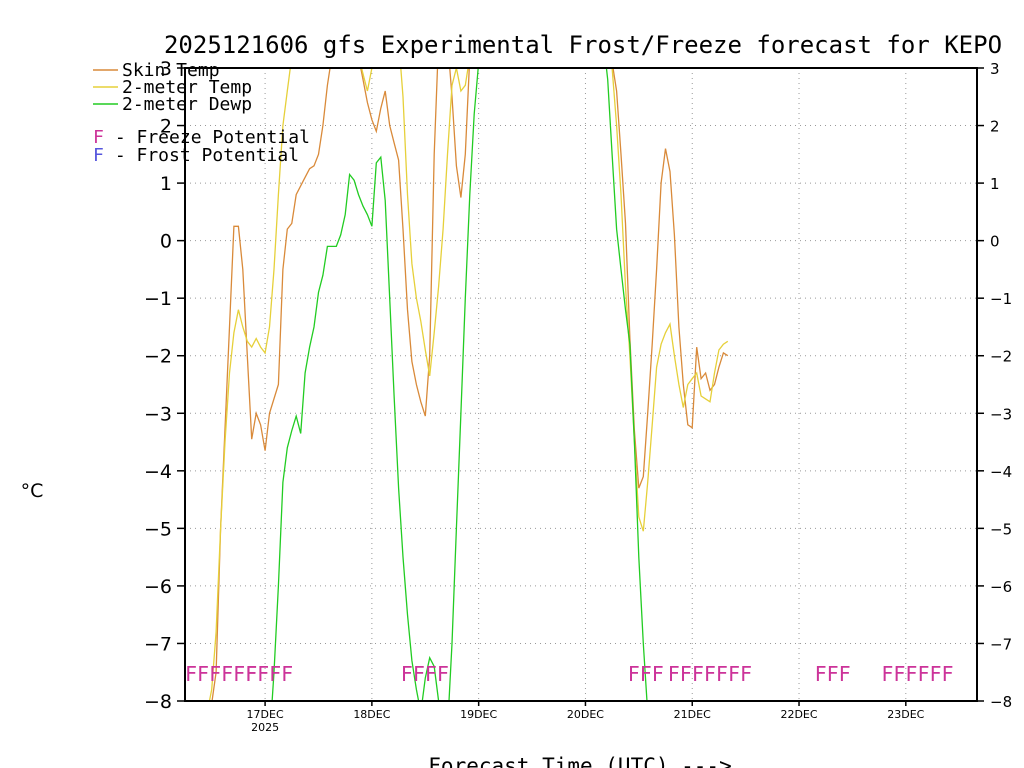 Image resolution: width=1024 pixels, height=768 pixels. Describe the element at coordinates (98, 137) in the screenshot. I see `legend-freeze-letter: F` at that location.